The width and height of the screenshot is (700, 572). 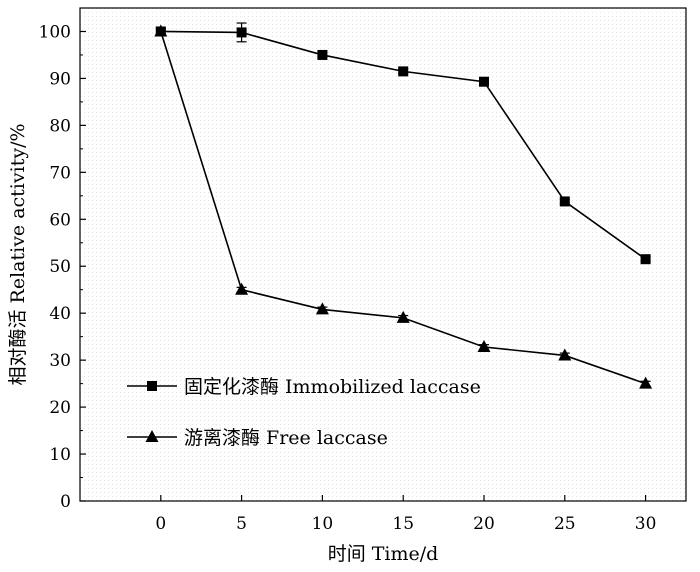 What do you see at coordinates (65, 502) in the screenshot?
I see `y-tick-label: 0` at bounding box center [65, 502].